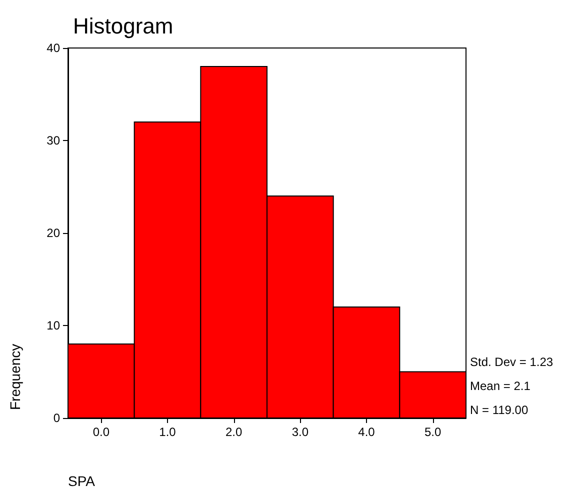 This screenshot has height=494, width=576. I want to click on x-tick-label: 4.0, so click(367, 432).